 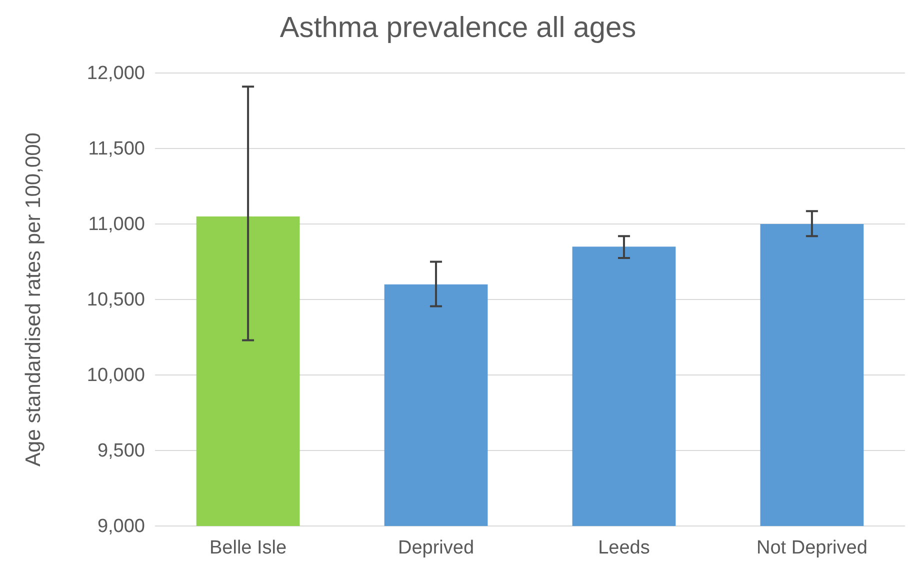 What do you see at coordinates (458, 28) in the screenshot?
I see `chart-title: Asthma prevalence all ages` at bounding box center [458, 28].